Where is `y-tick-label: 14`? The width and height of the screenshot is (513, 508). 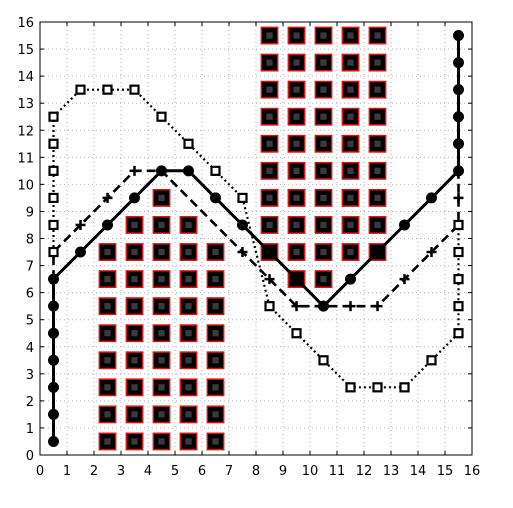 y-tick-label: 14 is located at coordinates (25, 77).